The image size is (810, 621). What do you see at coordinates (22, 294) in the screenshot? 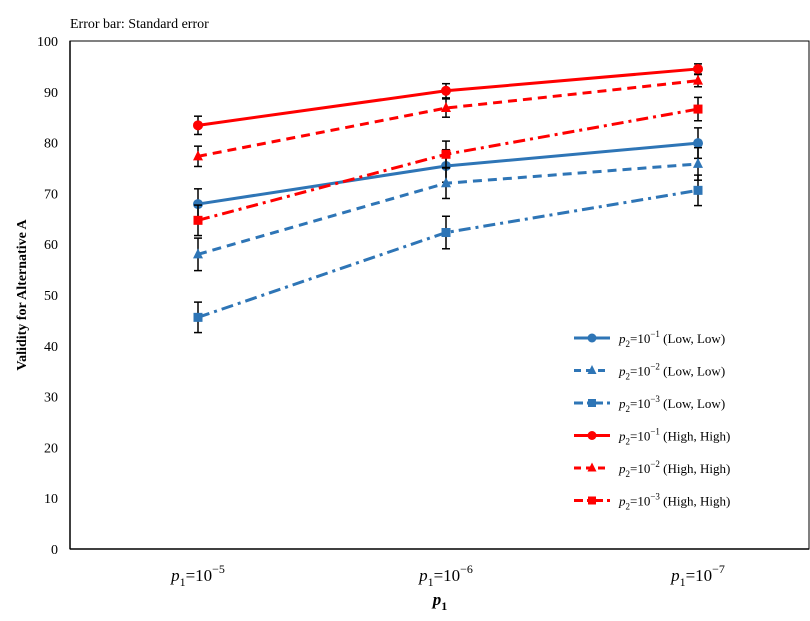
I see `y-axis-title: Validity for Alternative A` at bounding box center [22, 294].